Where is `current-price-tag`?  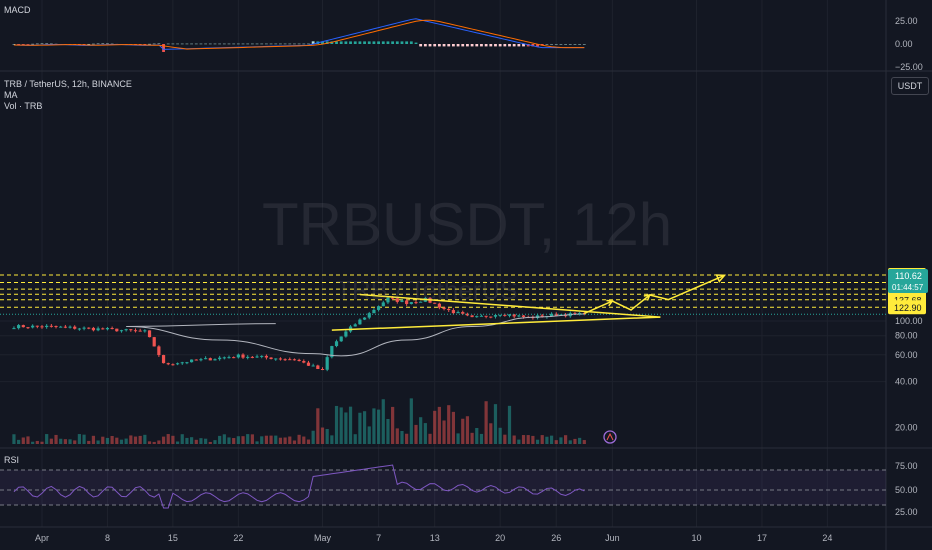
current-price-tag is located at coordinates (908, 281).